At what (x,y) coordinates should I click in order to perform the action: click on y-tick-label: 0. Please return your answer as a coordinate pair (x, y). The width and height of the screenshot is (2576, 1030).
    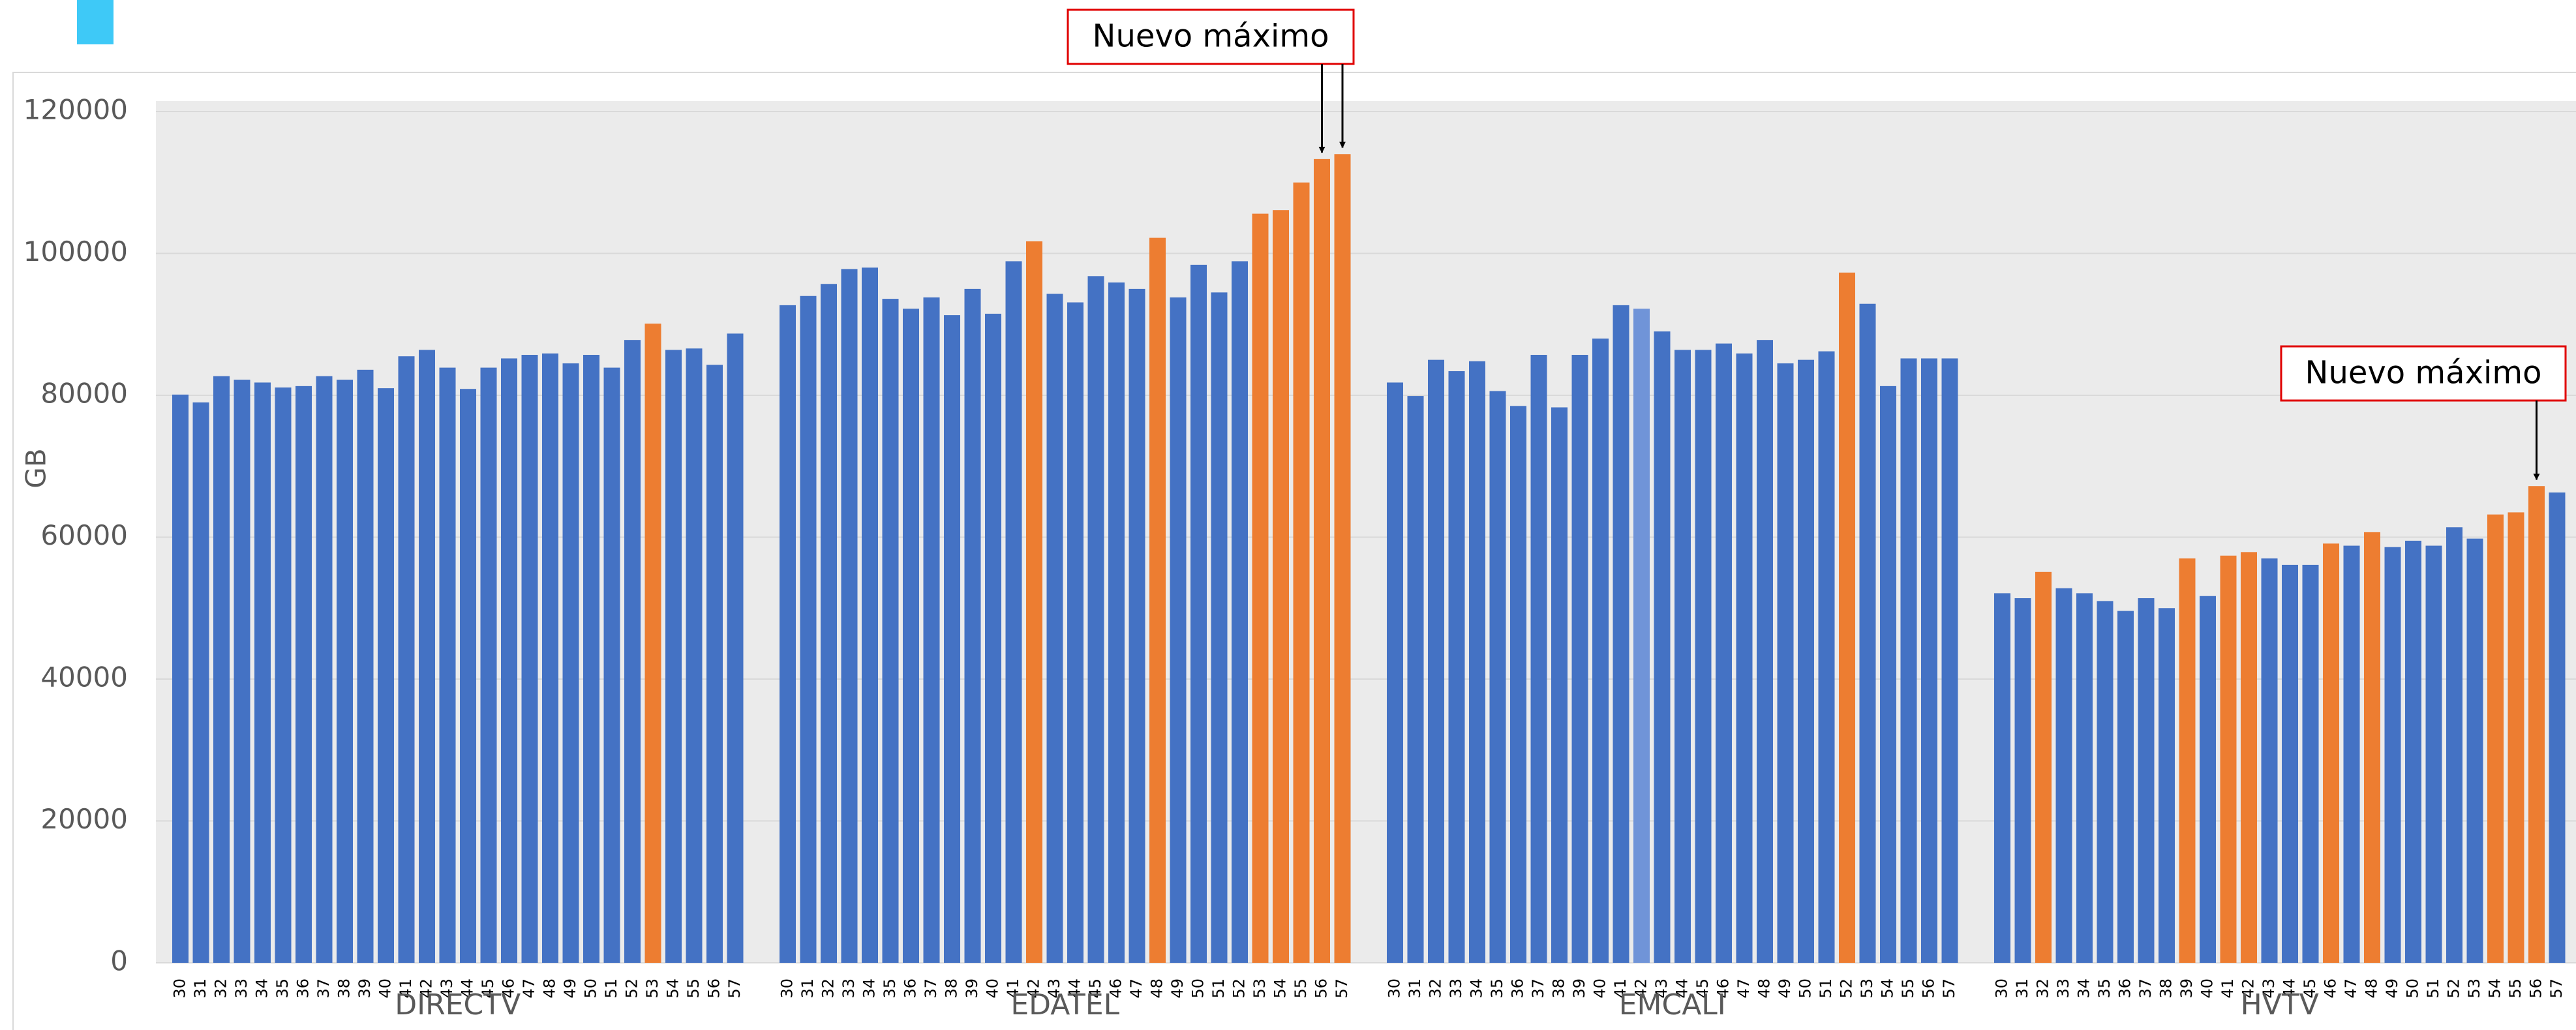
    Looking at the image, I should click on (119, 961).